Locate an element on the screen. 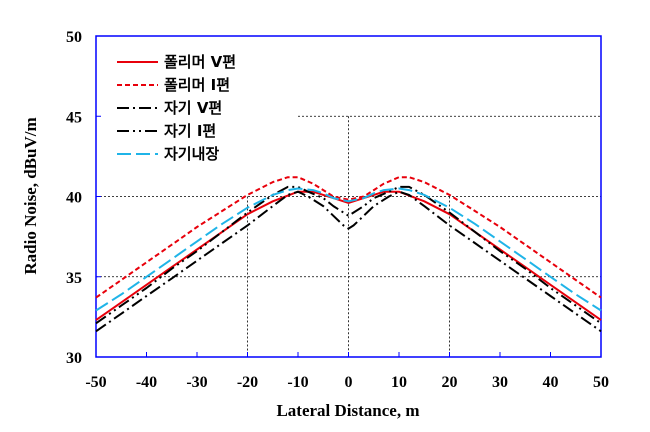  x-tick-label: -30 is located at coordinates (196, 382).